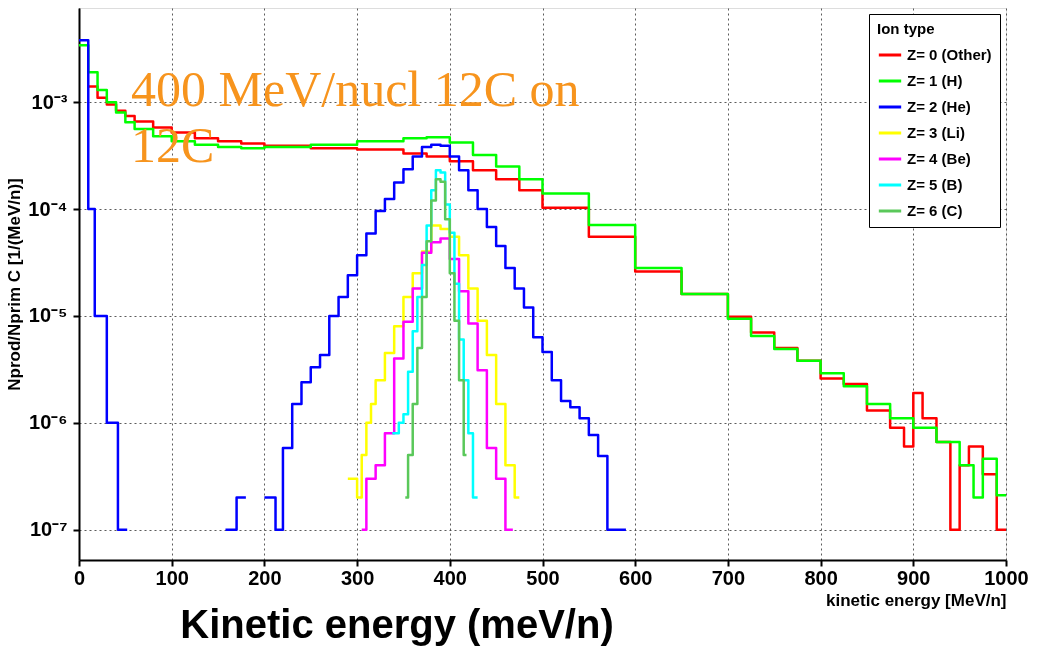  Describe the element at coordinates (949, 54) in the screenshot. I see `legend-label: Z= 0 (Other)` at that location.